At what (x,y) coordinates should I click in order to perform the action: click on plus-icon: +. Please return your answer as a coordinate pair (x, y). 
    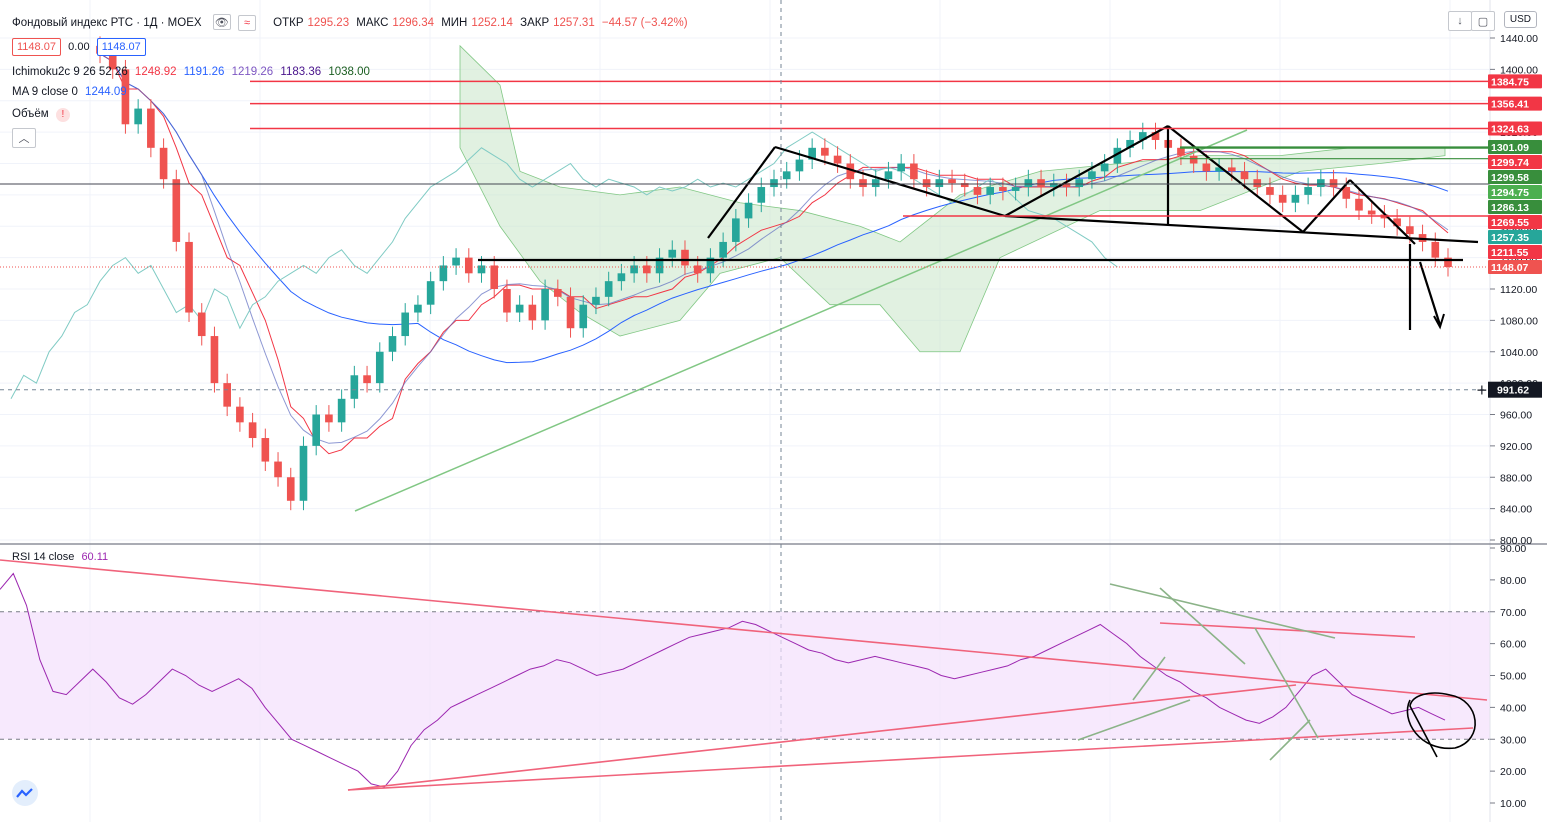
    Looking at the image, I should click on (1482, 391).